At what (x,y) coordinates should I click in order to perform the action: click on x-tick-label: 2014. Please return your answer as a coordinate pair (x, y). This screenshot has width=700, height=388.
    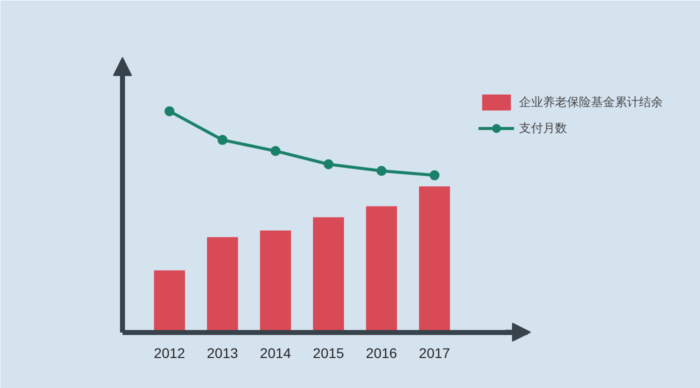
    Looking at the image, I should click on (276, 353).